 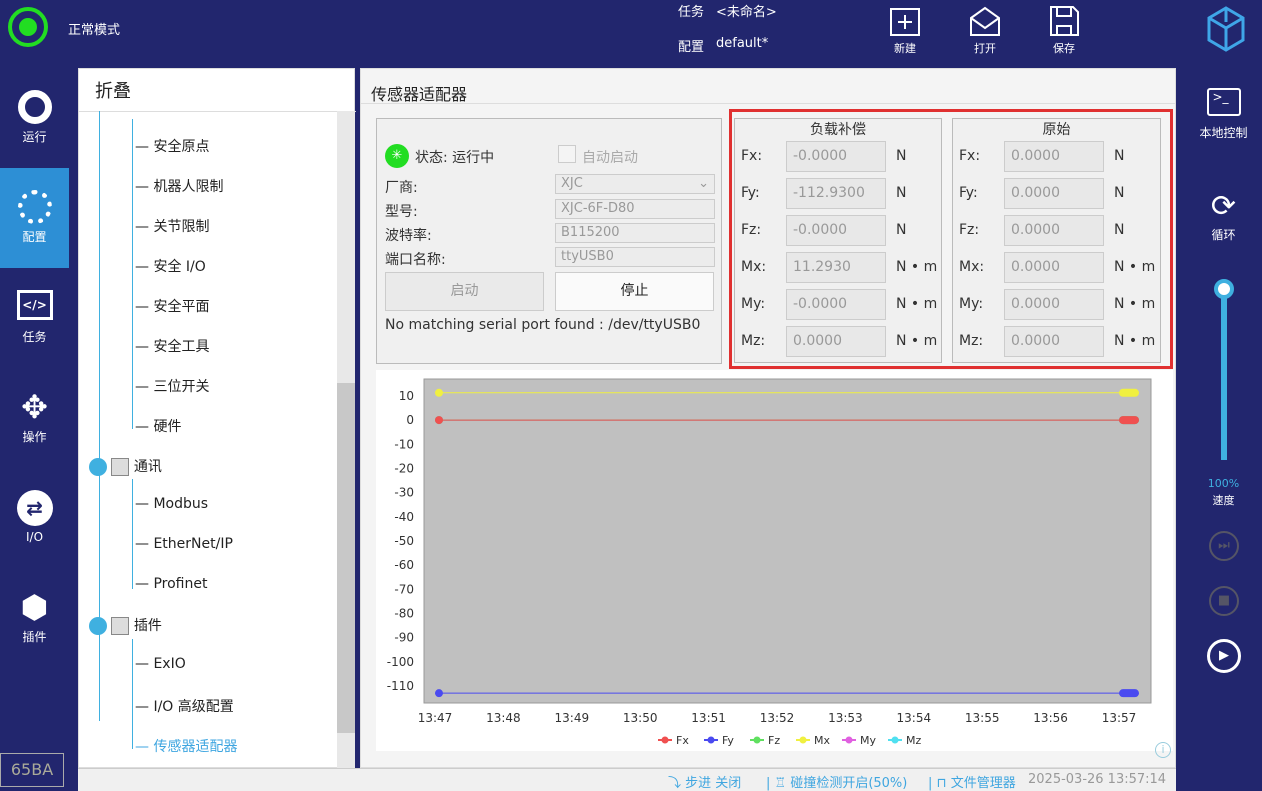 I want to click on raw-title: 原始, so click(x=1056, y=130).